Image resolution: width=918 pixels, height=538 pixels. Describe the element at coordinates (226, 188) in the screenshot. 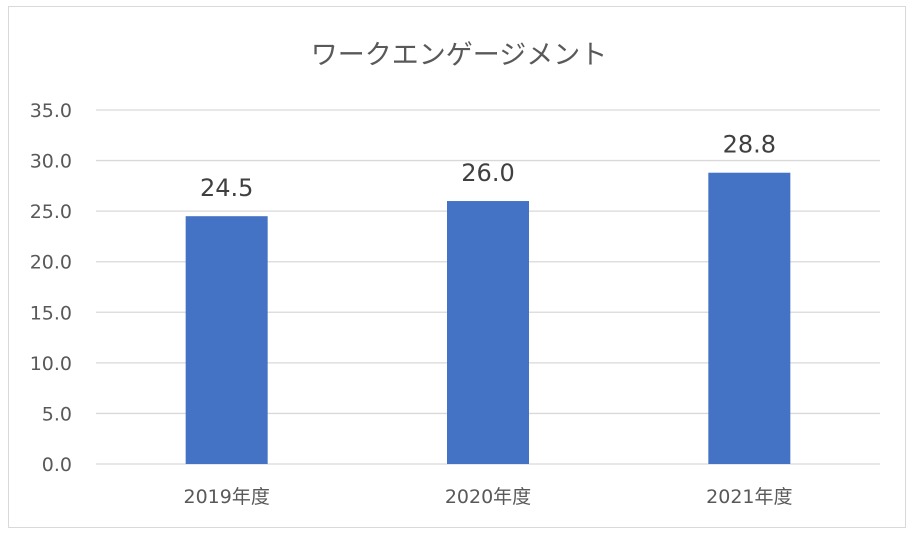

I see `data-label: 24.5` at that location.